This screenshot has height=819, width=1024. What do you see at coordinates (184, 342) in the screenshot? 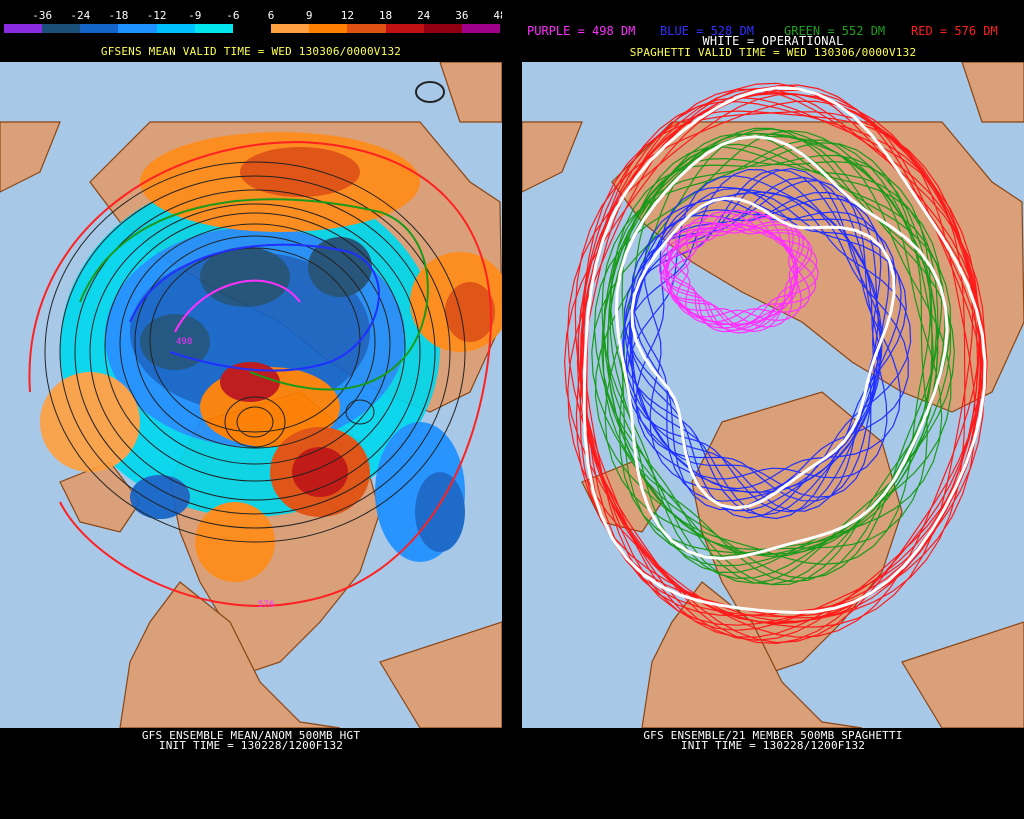
I see `label-498: 498` at bounding box center [184, 342].